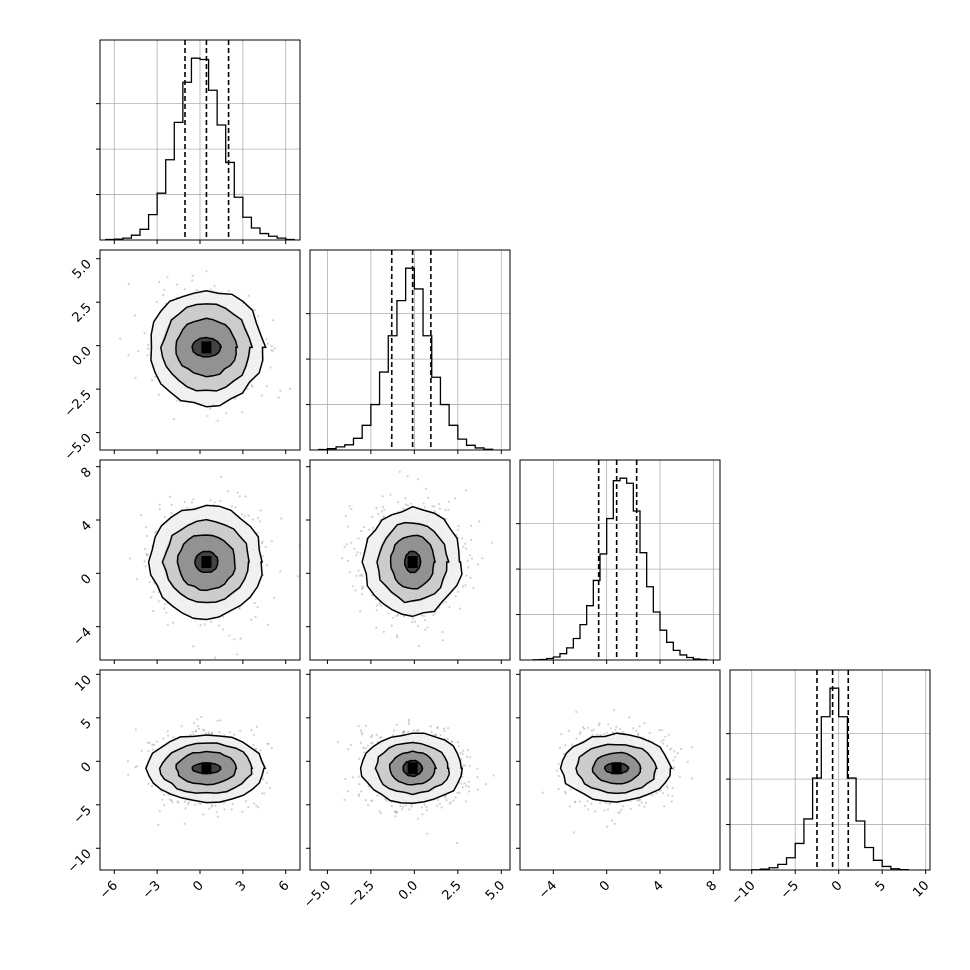 This screenshot has height=970, width=970. I want to click on density-core, so click(412, 562).